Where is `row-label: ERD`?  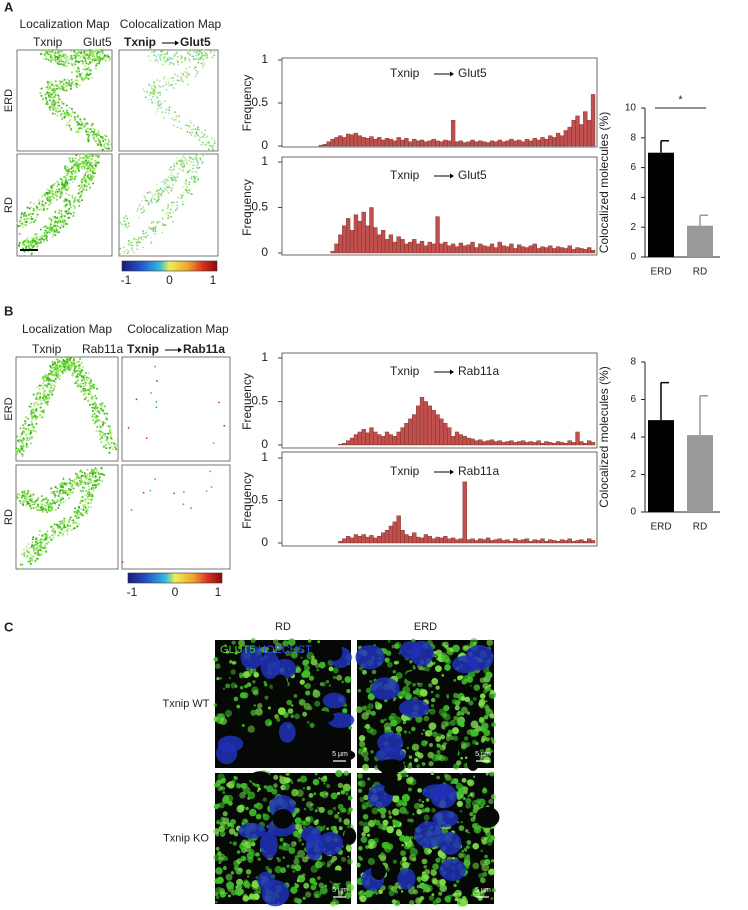
row-label: ERD is located at coordinates (9, 100).